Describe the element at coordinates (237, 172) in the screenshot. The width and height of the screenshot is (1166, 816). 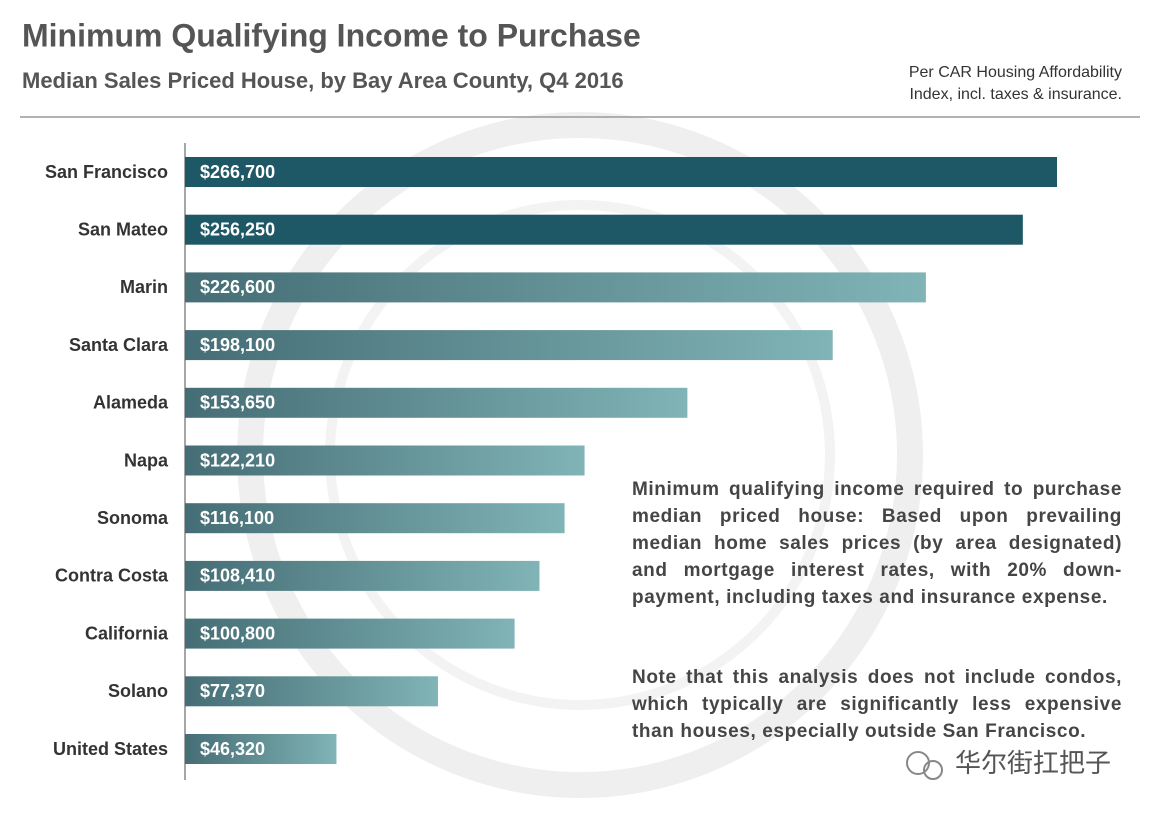
I see `value-label: $266,700` at that location.